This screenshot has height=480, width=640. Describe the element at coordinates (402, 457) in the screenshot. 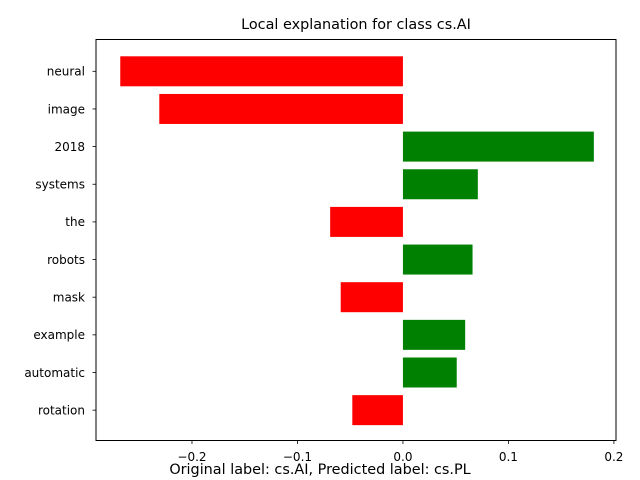

I see `x-tick-label: 0.0` at that location.